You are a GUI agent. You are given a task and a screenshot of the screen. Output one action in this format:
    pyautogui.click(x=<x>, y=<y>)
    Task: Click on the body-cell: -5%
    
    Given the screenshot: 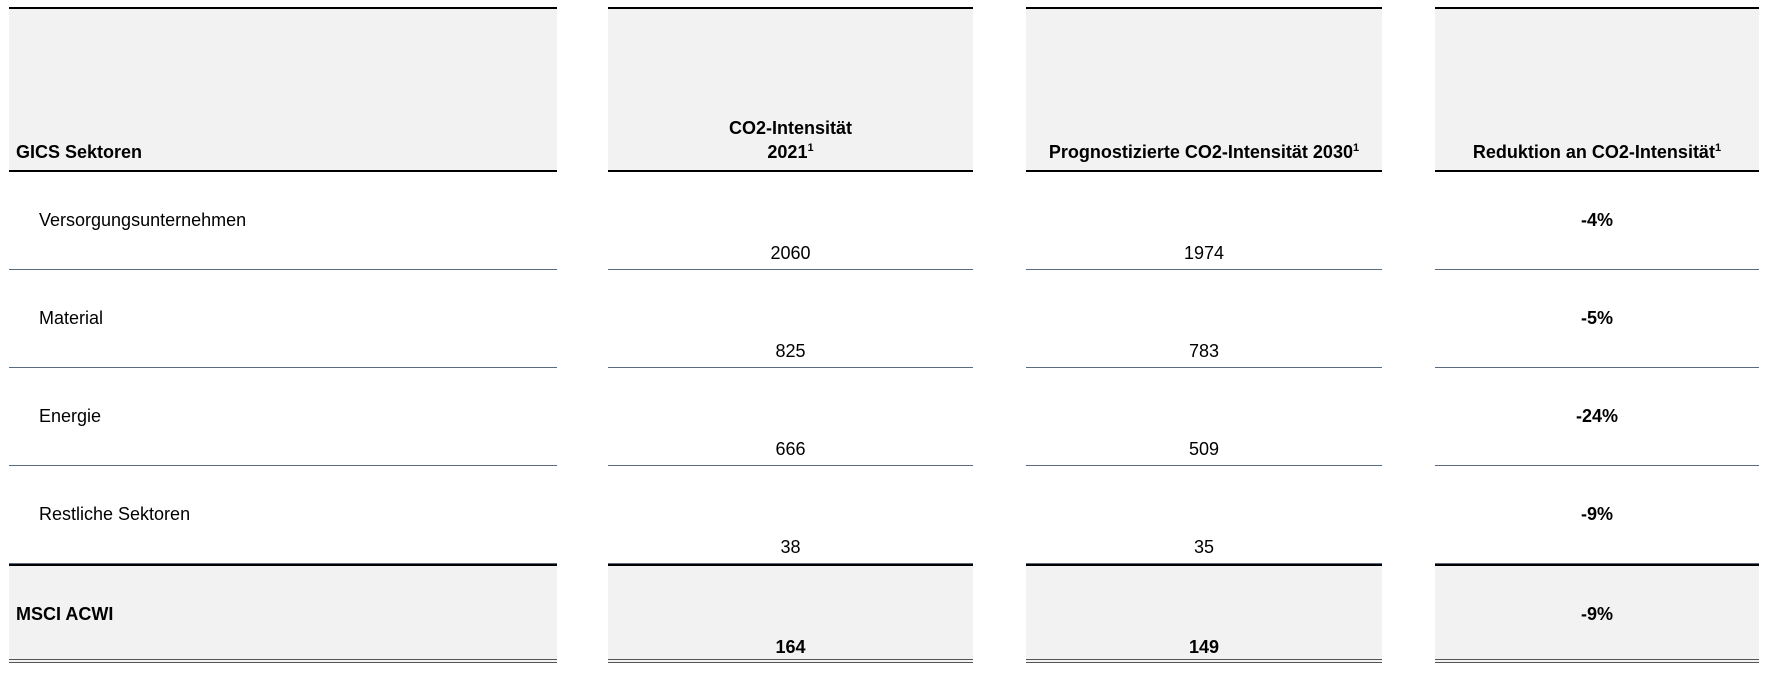 What is the action you would take?
    pyautogui.click(x=1597, y=319)
    